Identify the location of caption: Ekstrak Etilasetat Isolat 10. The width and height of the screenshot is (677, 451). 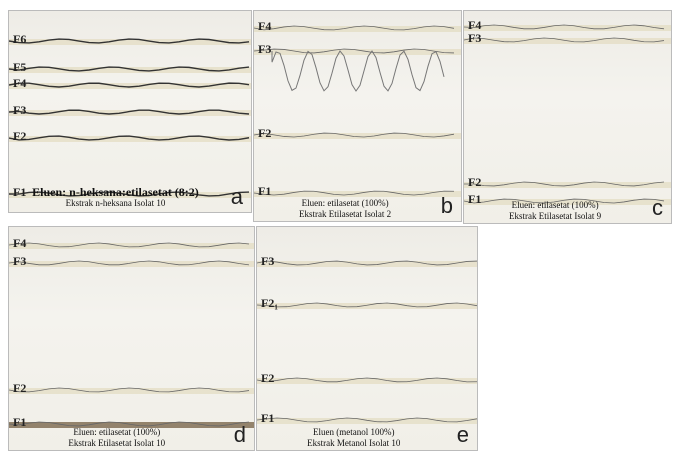
(117, 443).